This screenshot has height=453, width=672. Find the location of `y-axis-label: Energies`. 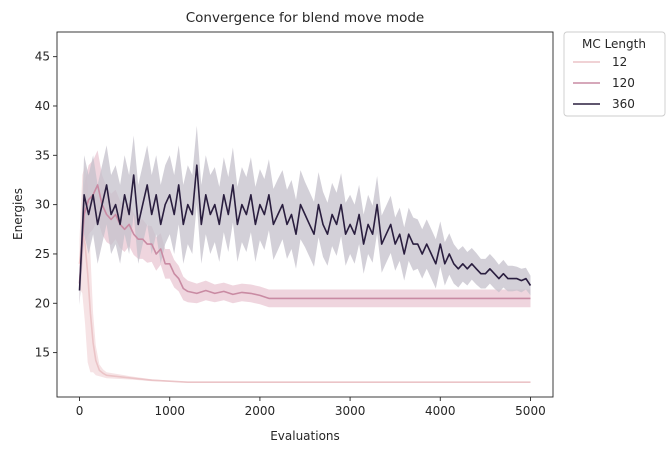

y-axis-label: Energies is located at coordinates (18, 214).